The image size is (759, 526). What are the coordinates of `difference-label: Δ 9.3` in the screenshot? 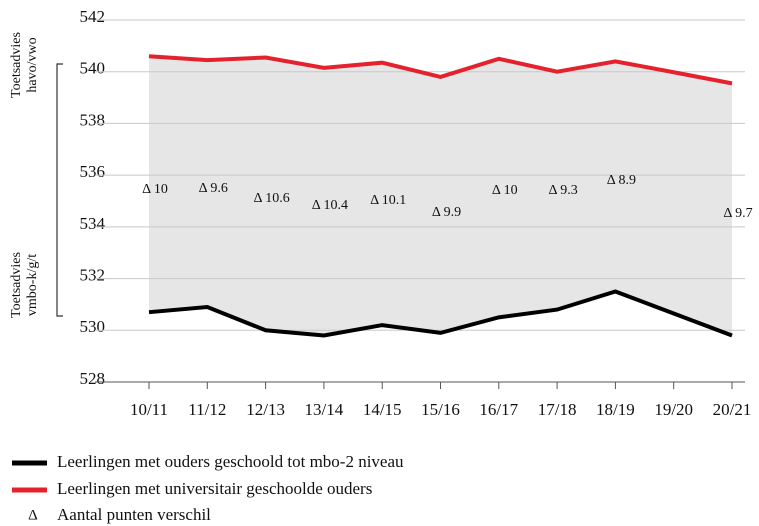 It's located at (562, 190).